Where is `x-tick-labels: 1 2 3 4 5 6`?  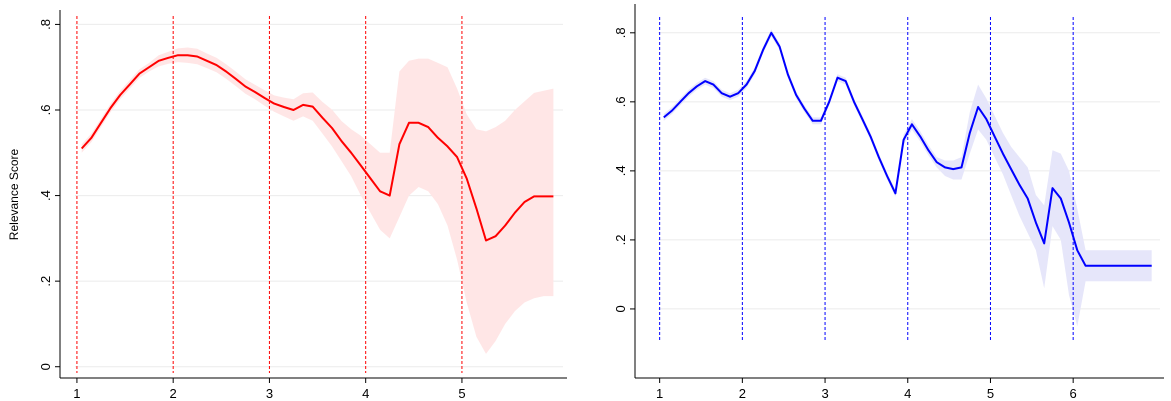
x-tick-labels: 1 2 3 4 5 6 is located at coordinates (866, 393).